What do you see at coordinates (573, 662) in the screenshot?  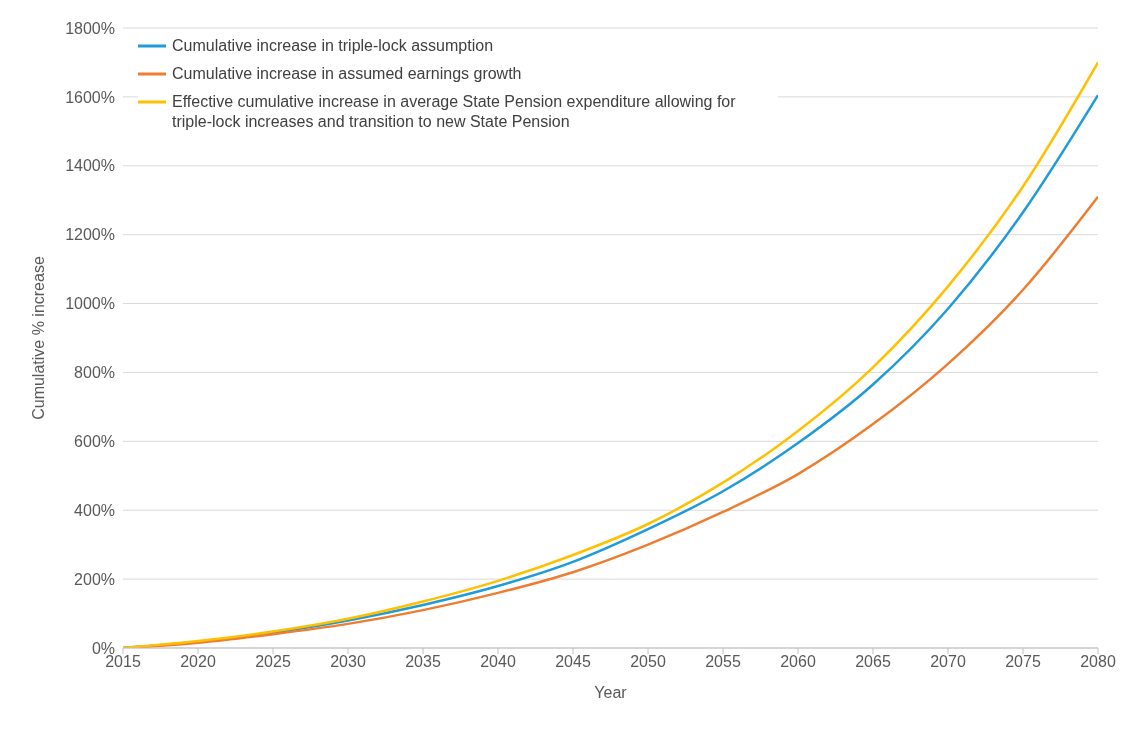 I see `x-tick-label: 2045` at bounding box center [573, 662].